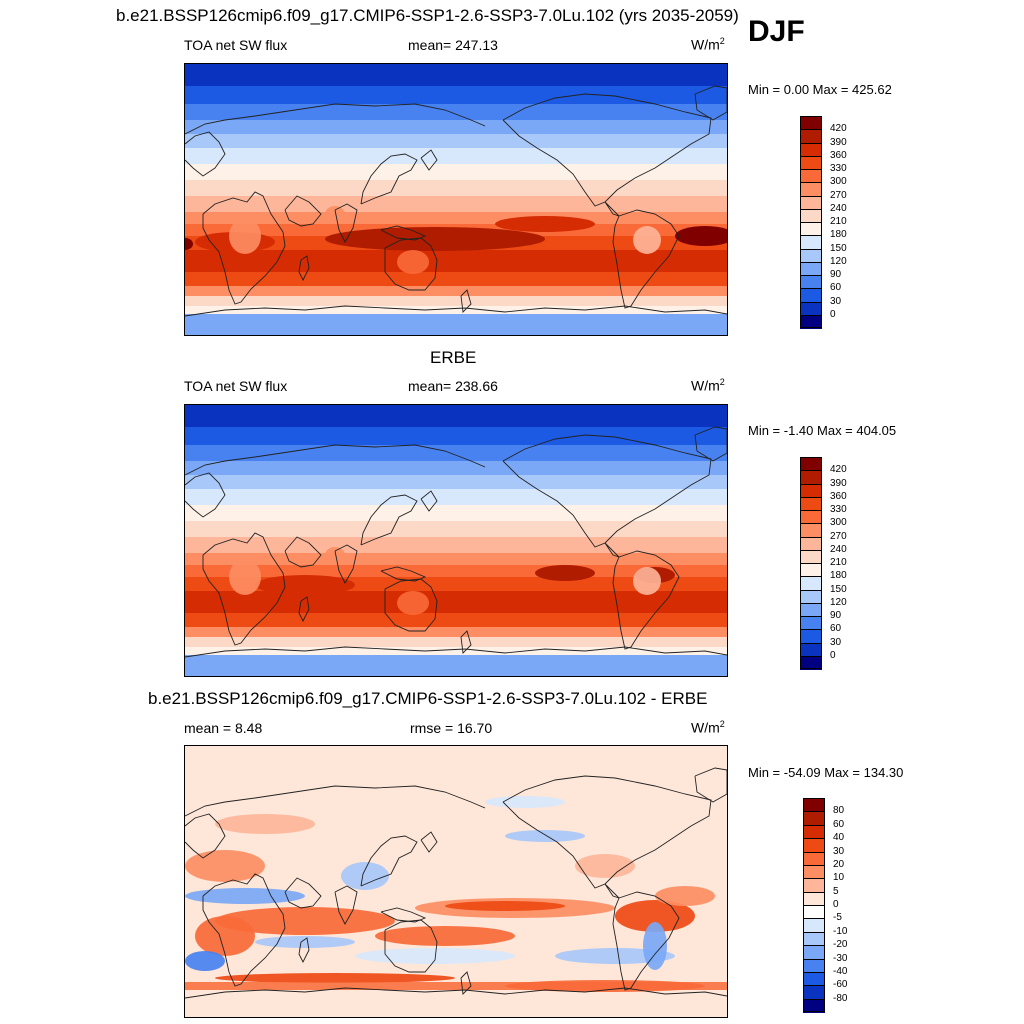 The height and width of the screenshot is (1024, 1024). Describe the element at coordinates (826, 772) in the screenshot. I see `panel-diff-minmax: Min = -54.09 Max = 134.30` at that location.